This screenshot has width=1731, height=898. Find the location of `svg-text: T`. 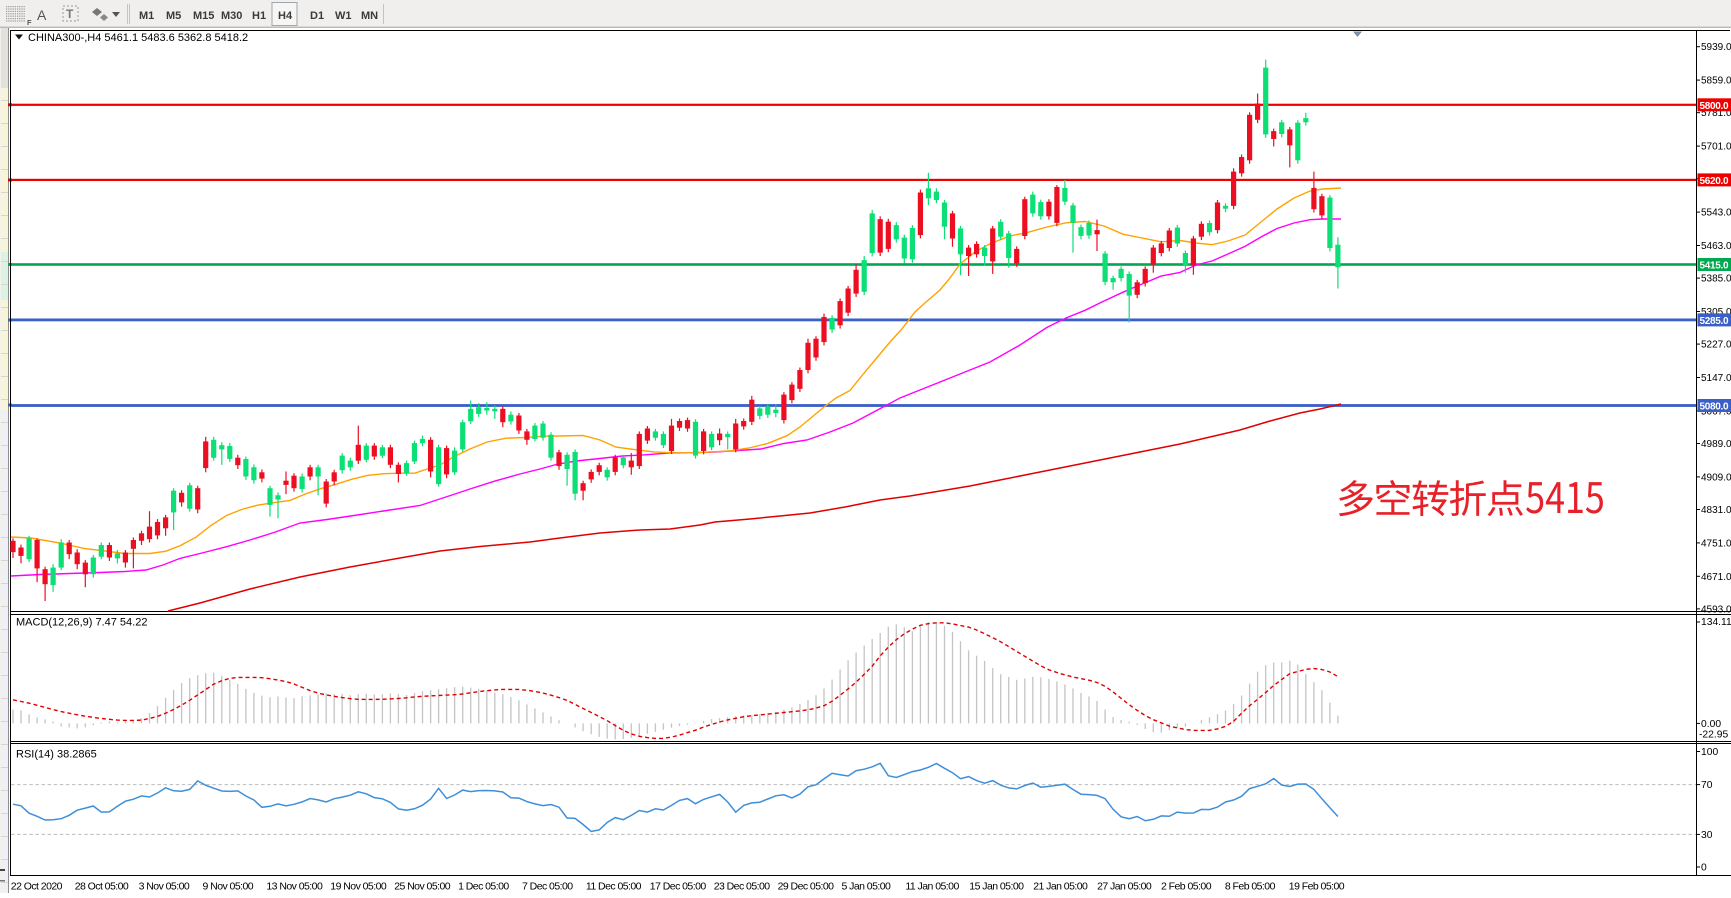

svg-text: T is located at coordinates (70, 14).